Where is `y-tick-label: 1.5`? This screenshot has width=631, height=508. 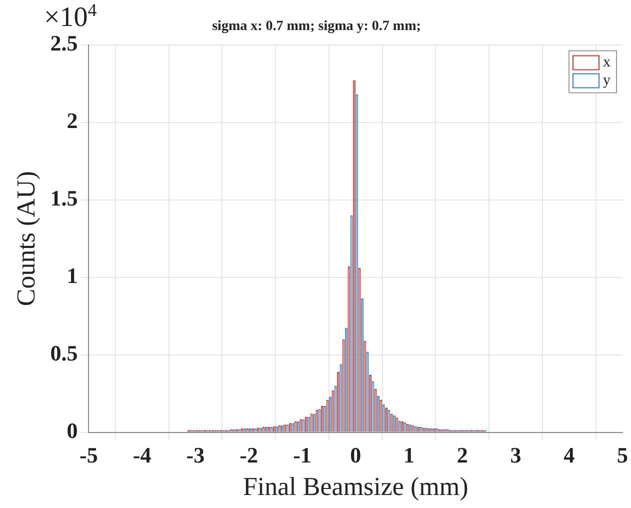
y-tick-label: 1.5 is located at coordinates (64, 198).